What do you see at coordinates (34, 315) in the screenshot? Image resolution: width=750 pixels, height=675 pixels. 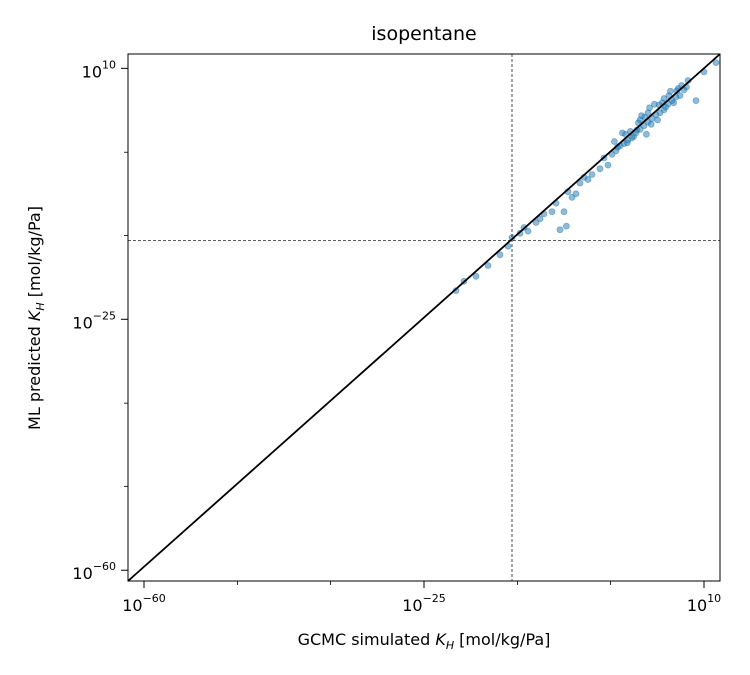 I see `y-axis-label-var: K` at bounding box center [34, 315].